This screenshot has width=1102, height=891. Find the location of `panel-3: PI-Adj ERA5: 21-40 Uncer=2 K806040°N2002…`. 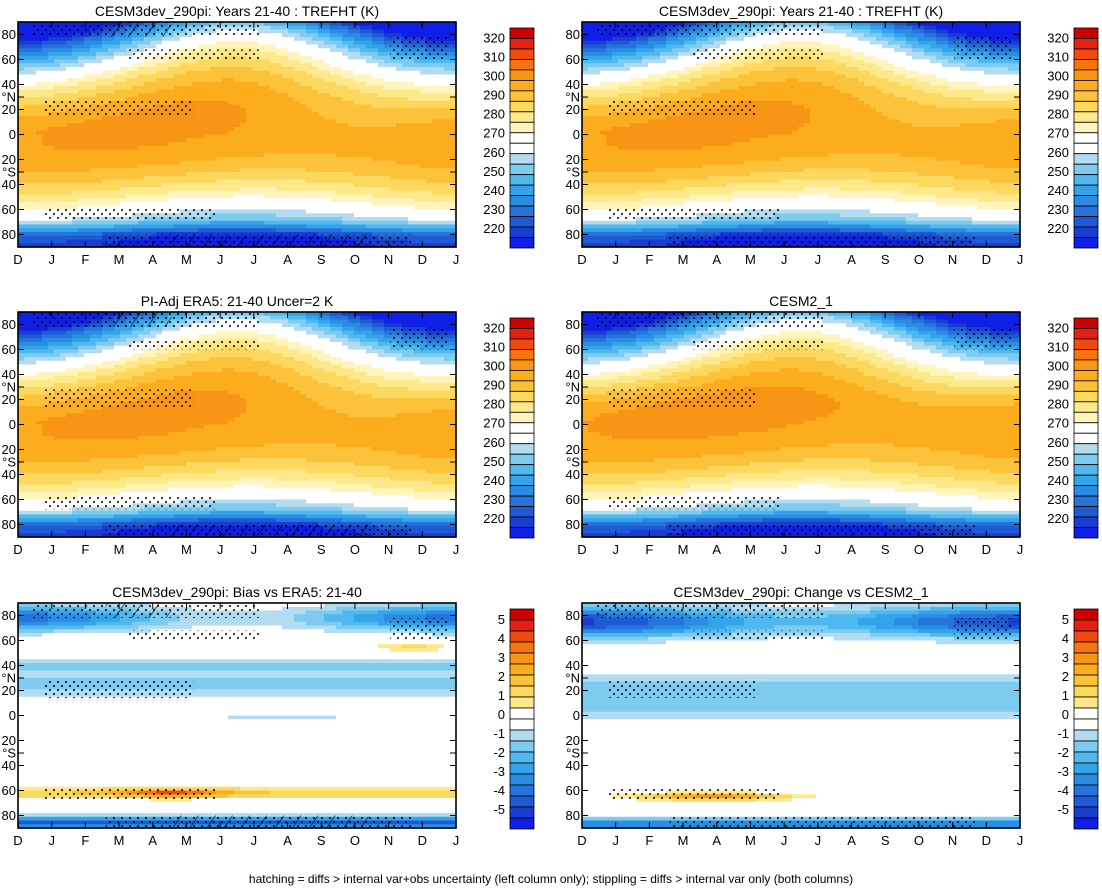

panel-3: PI-Adj ERA5: 21-40 Uncer=2 K806040°N2002… is located at coordinates (267, 425).